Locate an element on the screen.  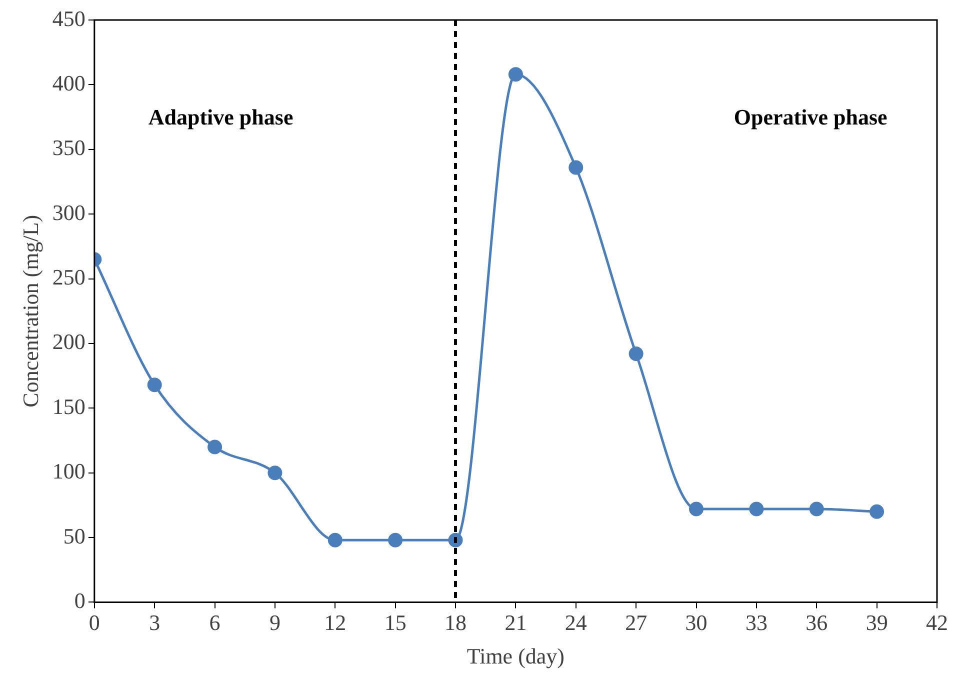
x-tick-label: 9 is located at coordinates (274, 623).